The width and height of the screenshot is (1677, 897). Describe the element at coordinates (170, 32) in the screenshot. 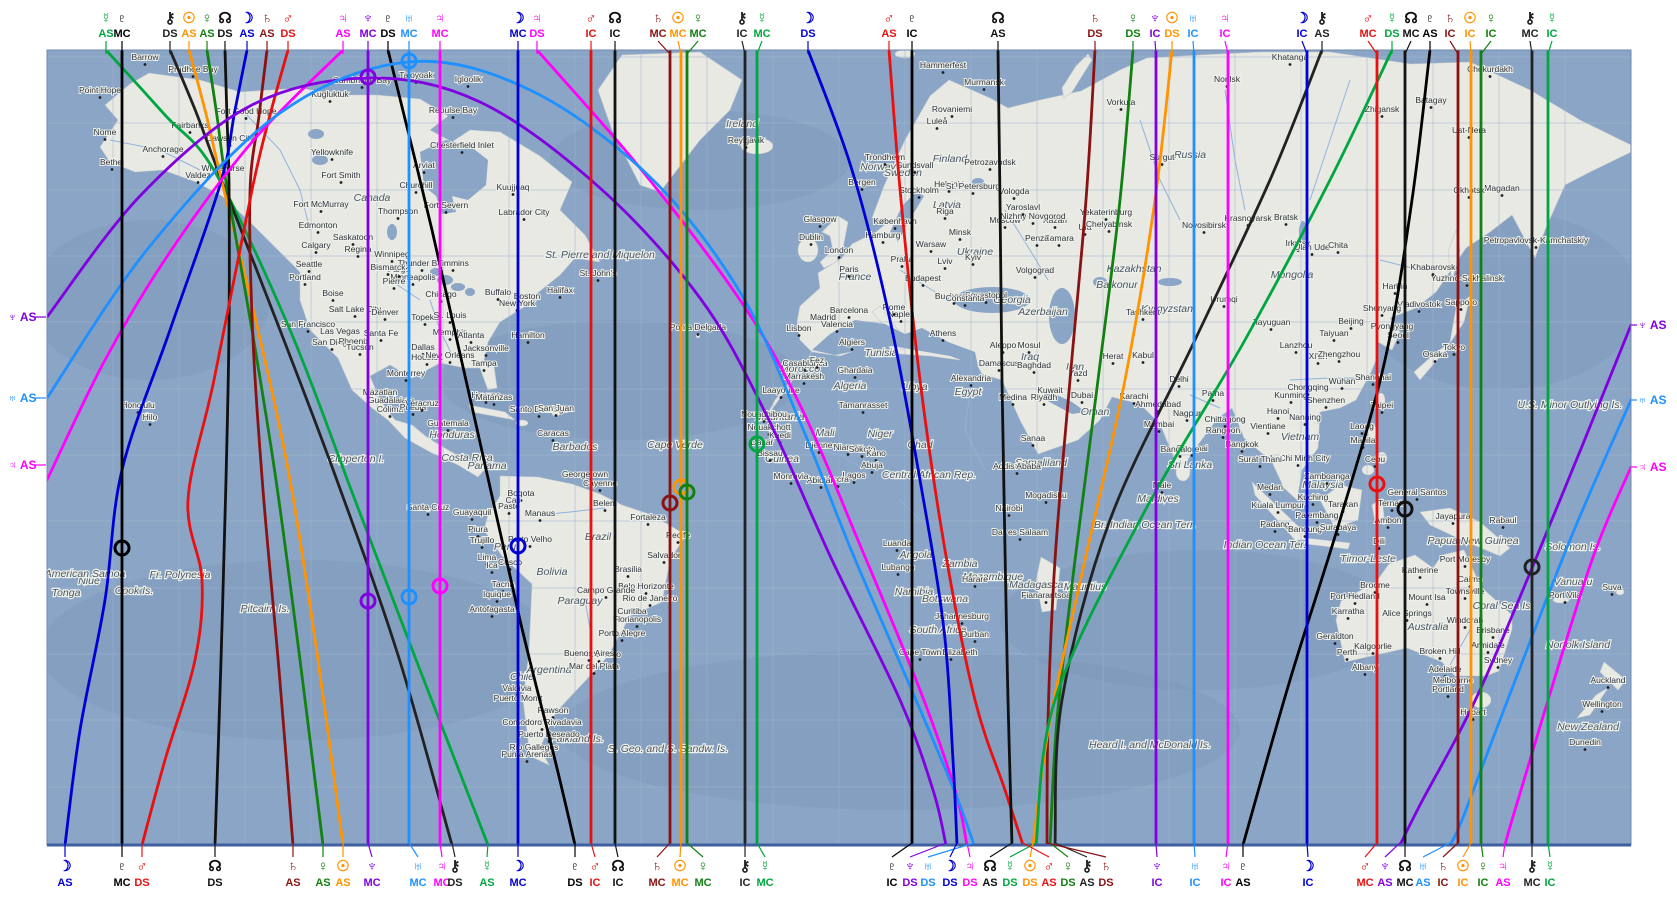

I see `top-label-chiron-ds: ⚷DS` at that location.